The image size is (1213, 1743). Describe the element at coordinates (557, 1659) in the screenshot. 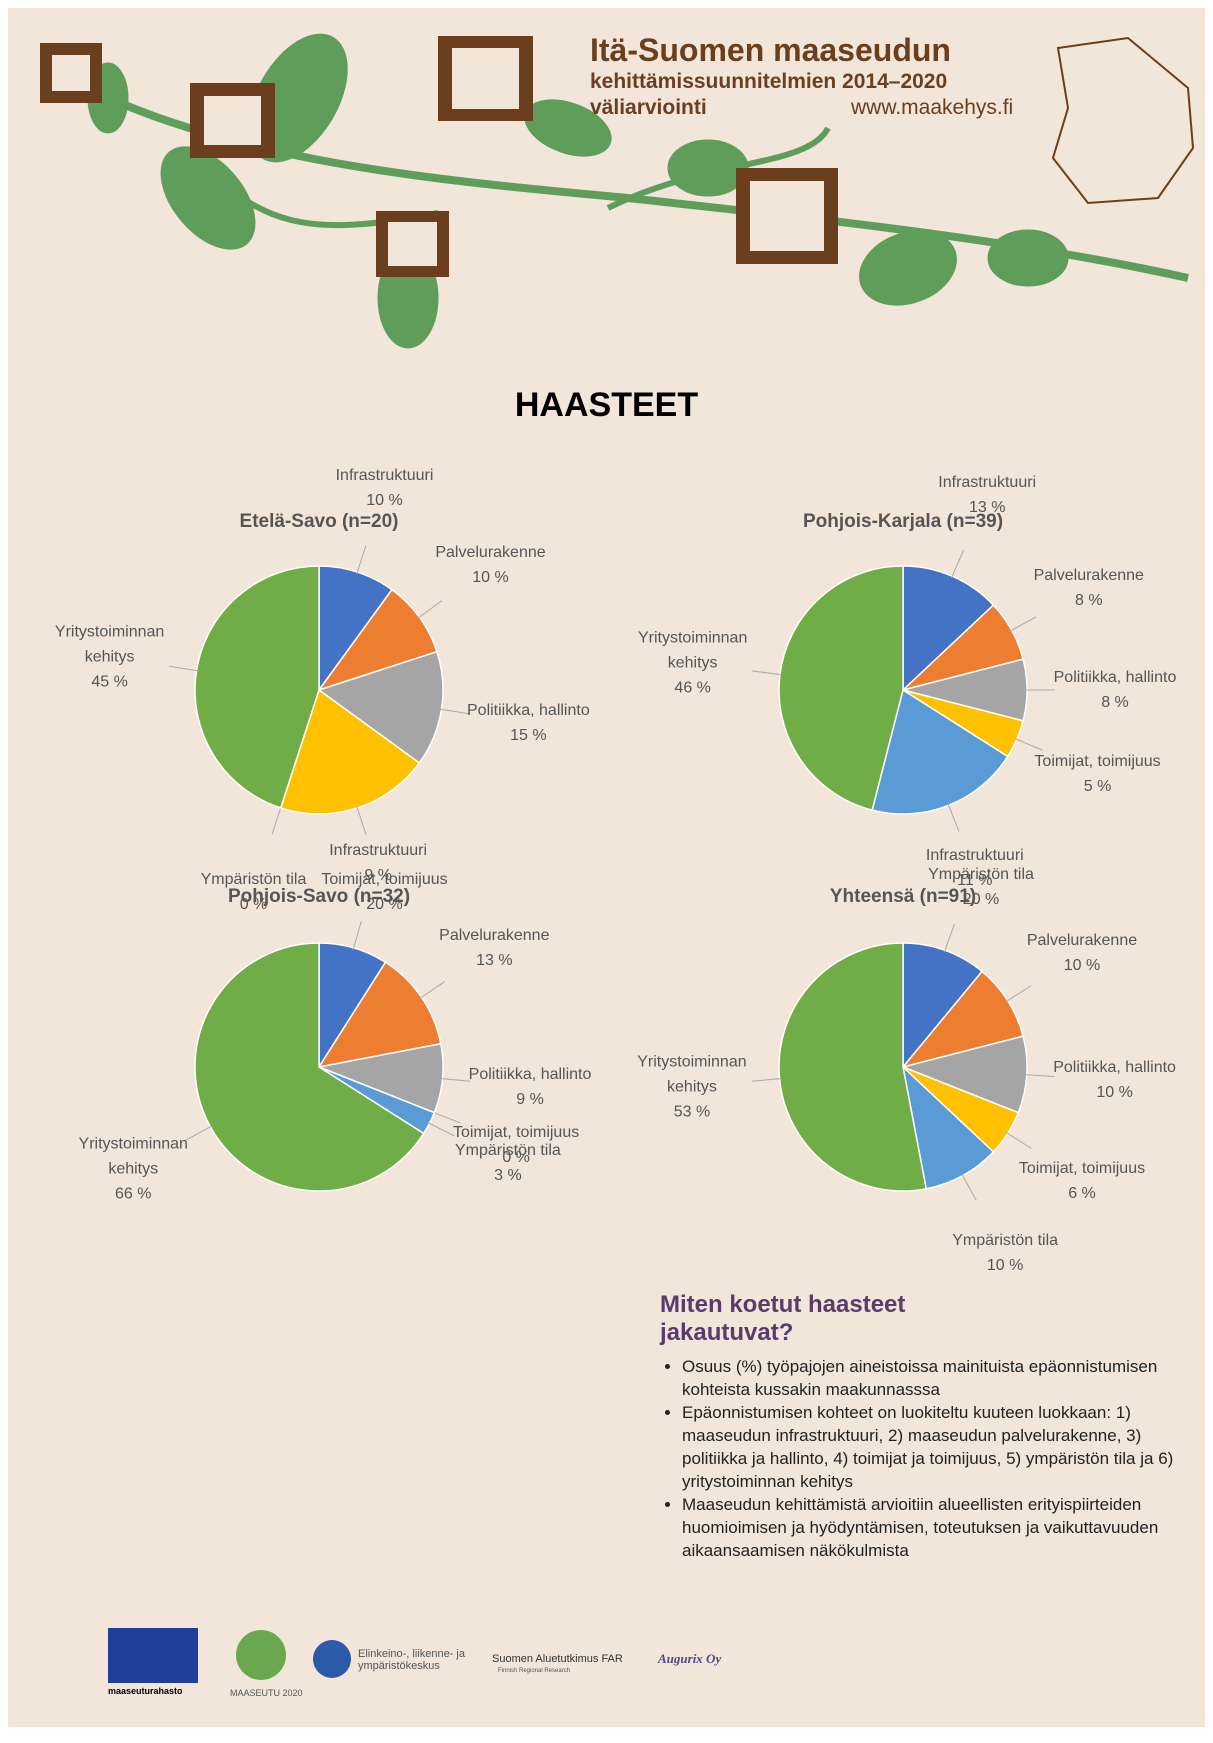

I see `logo-text: Suomen Aluetutkimus FAR` at that location.